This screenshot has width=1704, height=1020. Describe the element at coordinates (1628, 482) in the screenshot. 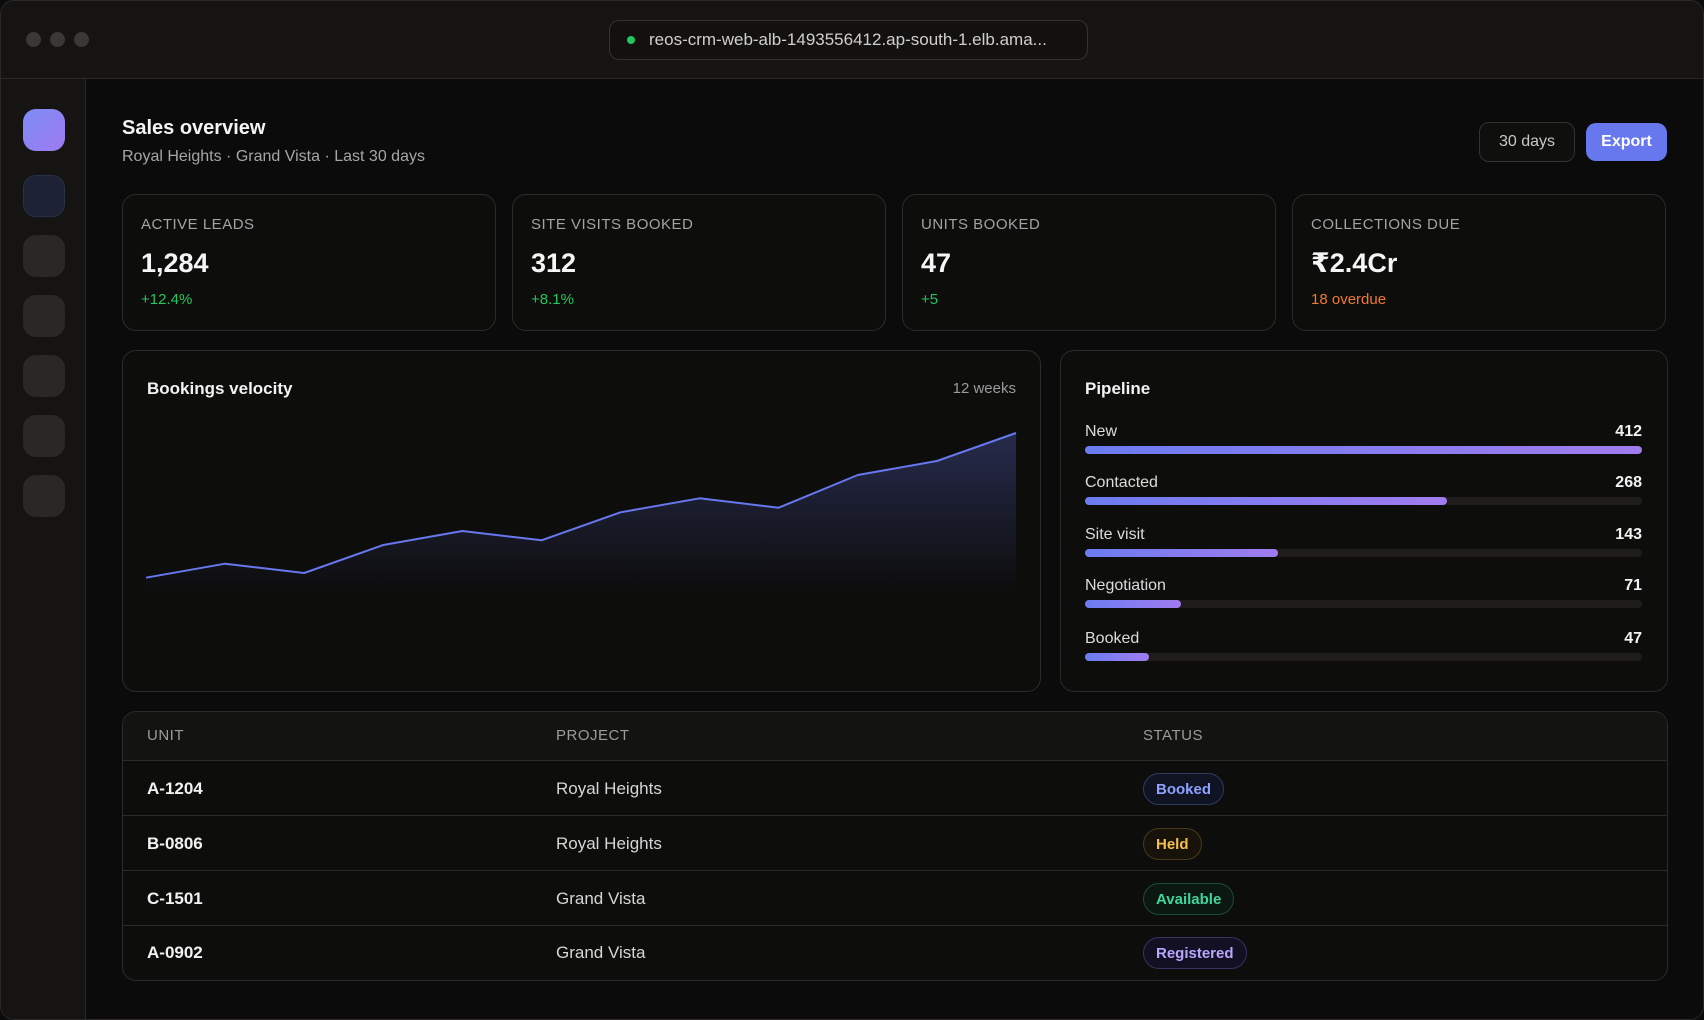

I see `stage-count: 268` at that location.